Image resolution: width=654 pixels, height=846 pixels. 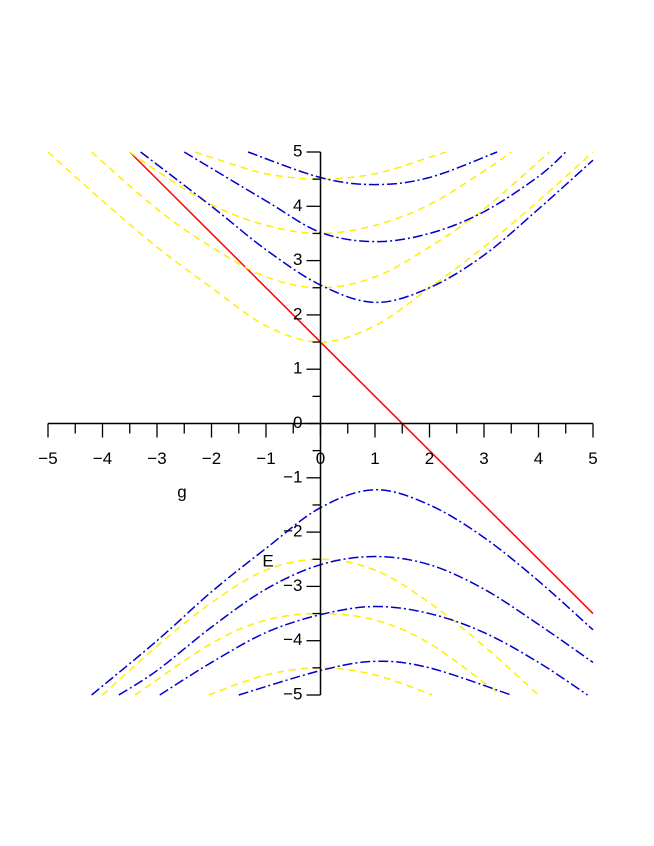 What do you see at coordinates (483, 458) in the screenshot?
I see `x-tick-label: 3` at bounding box center [483, 458].